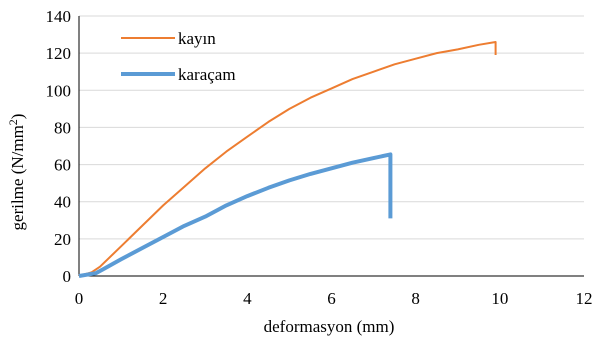  Describe the element at coordinates (62, 239) in the screenshot. I see `y-tick-label: 20` at that location.